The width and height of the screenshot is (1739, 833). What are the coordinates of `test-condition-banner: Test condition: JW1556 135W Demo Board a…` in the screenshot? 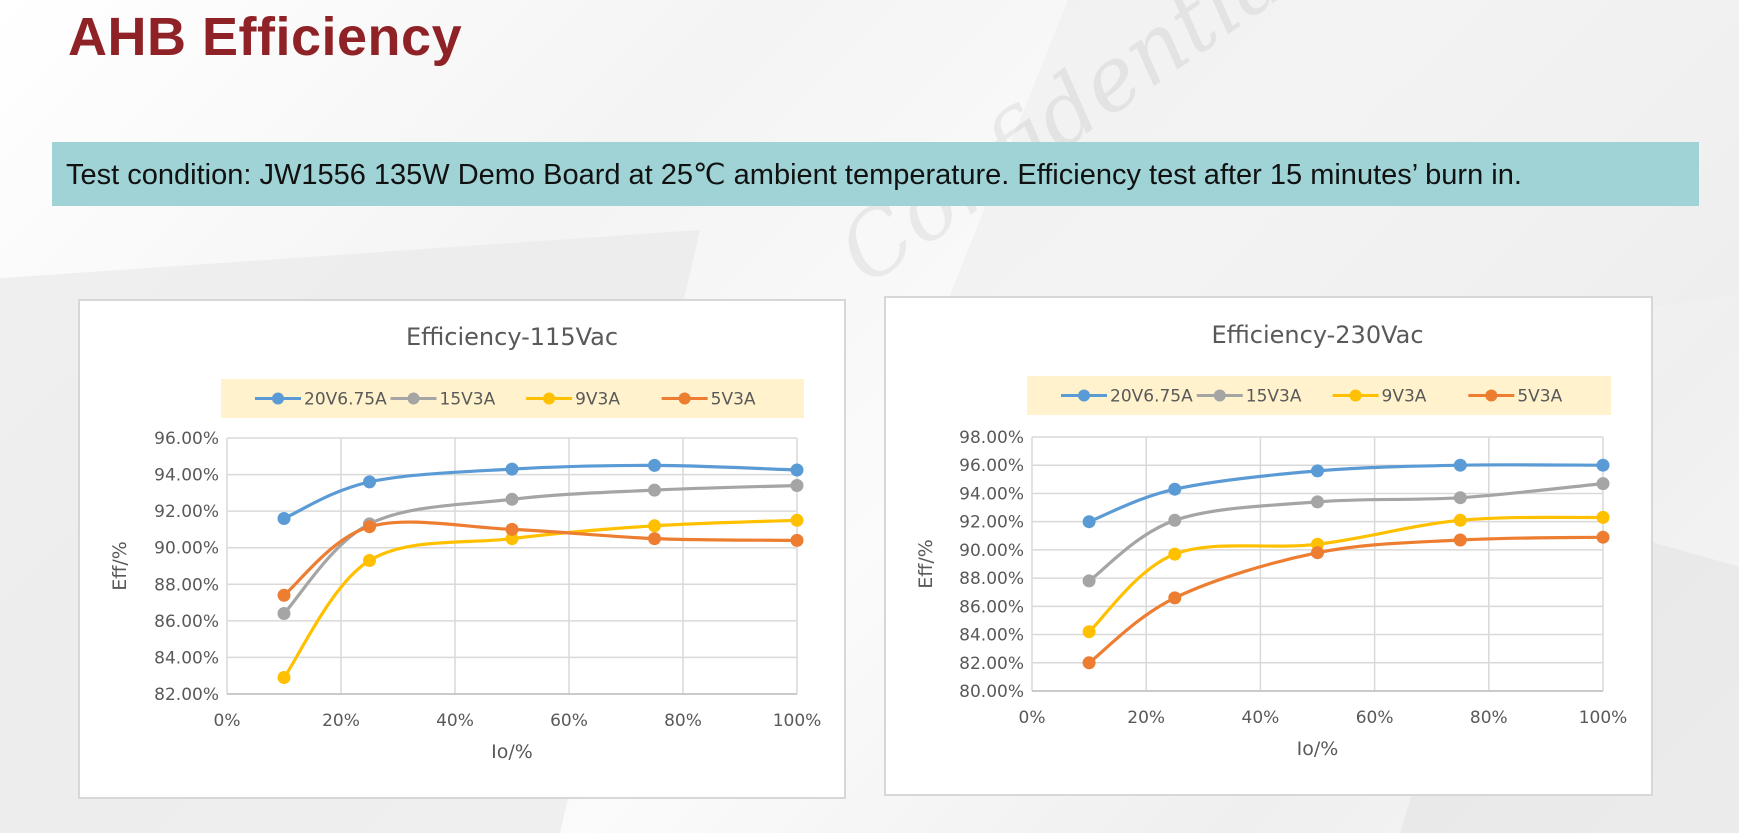 It's located at (875, 174).